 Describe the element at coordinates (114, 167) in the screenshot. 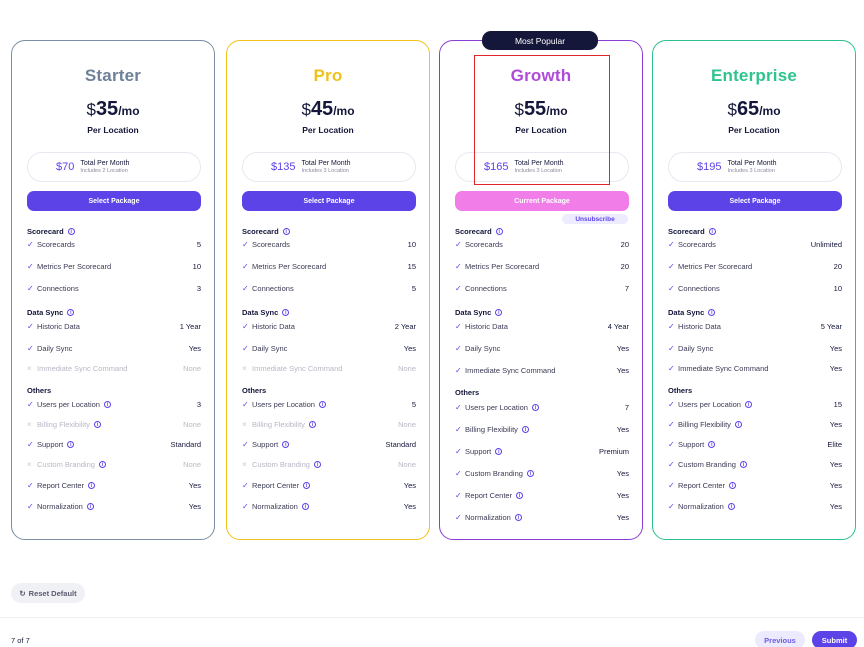

I see `total-per-month-box: $70 Total Per Month Includes 2 Location` at that location.